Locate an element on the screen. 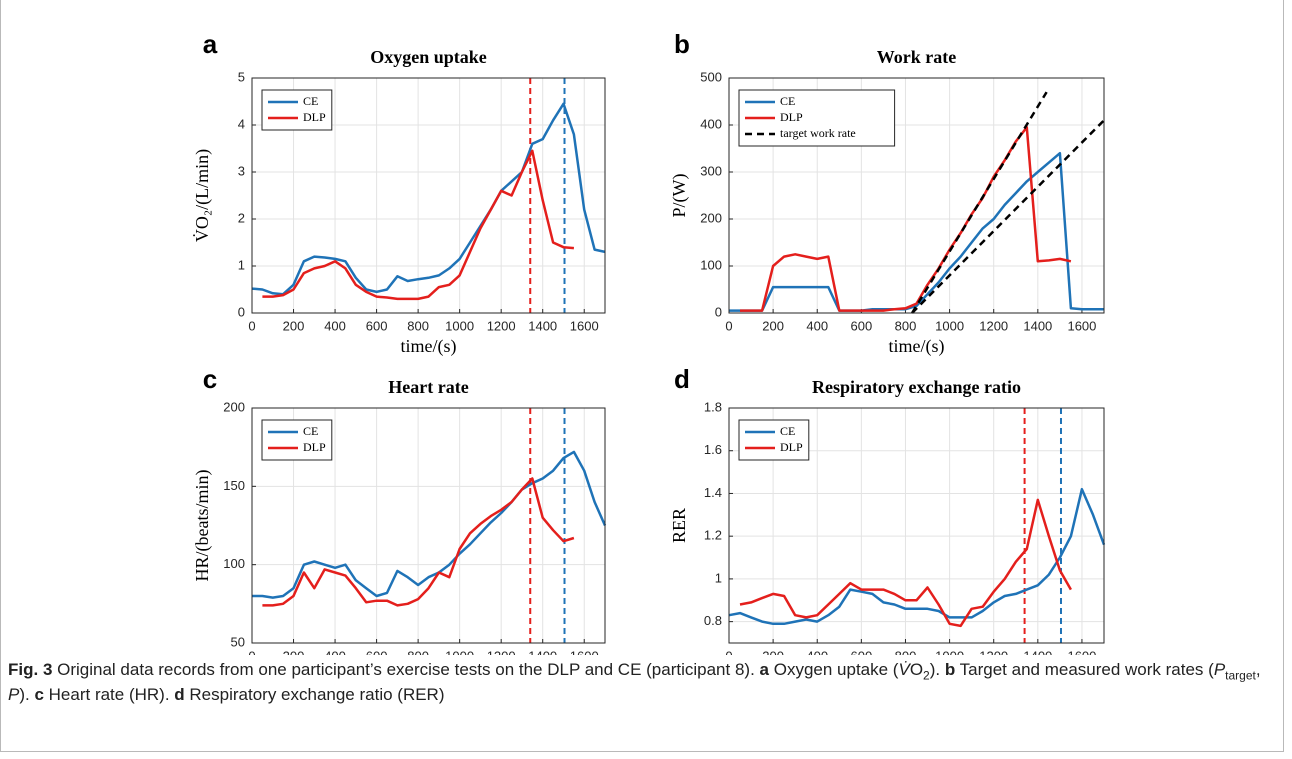 The width and height of the screenshot is (1292, 759). caption-run: Oxygen uptake ( is located at coordinates (834, 669).